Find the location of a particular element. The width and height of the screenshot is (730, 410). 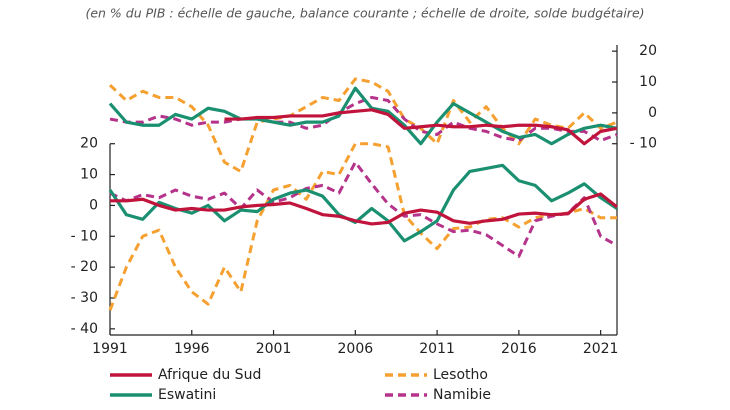

y2-tick-label: 10 is located at coordinates (648, 82).